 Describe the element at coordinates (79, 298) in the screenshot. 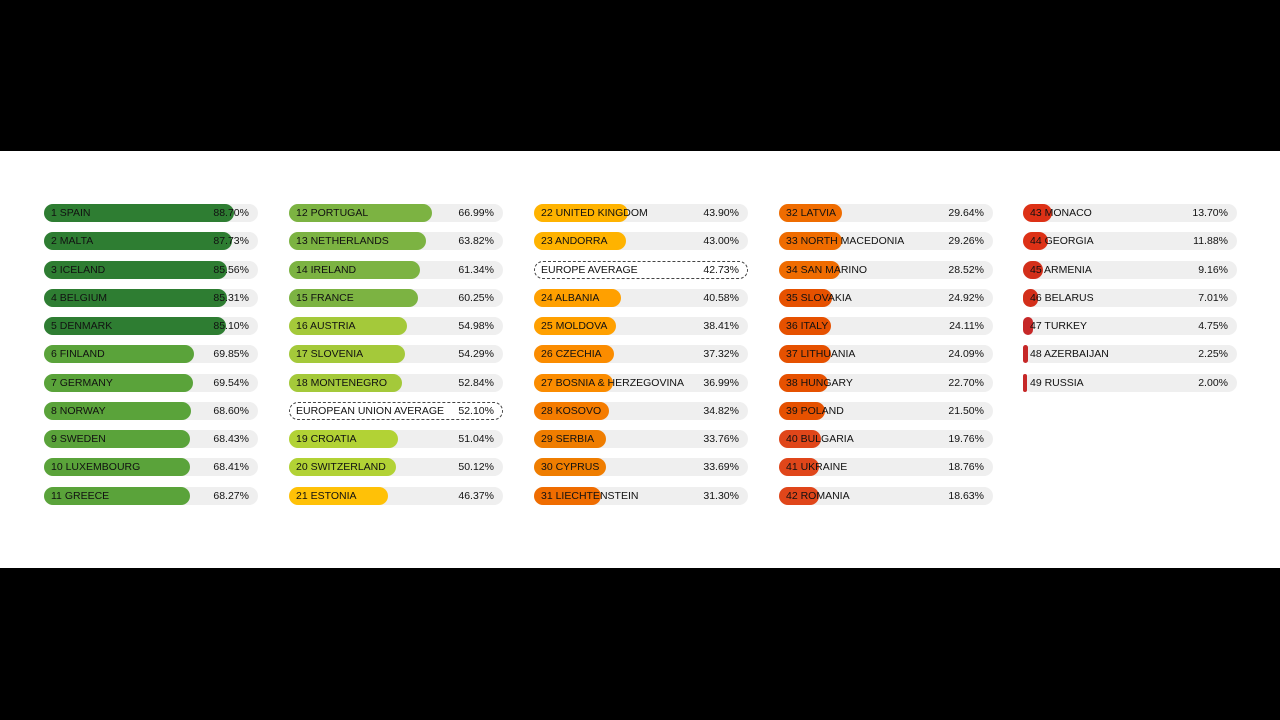

I see `bar-label: 4 BELGIUM` at that location.